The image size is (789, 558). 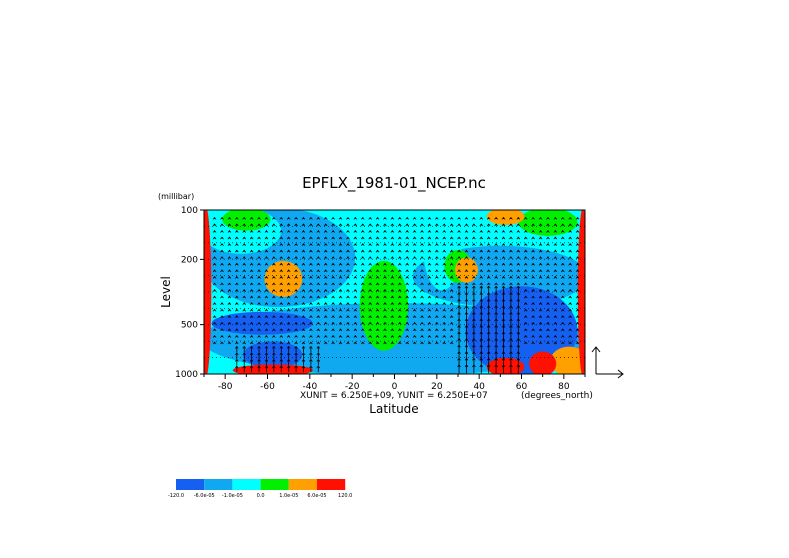 What do you see at coordinates (505, 365) in the screenshot?
I see `contour-region` at bounding box center [505, 365].